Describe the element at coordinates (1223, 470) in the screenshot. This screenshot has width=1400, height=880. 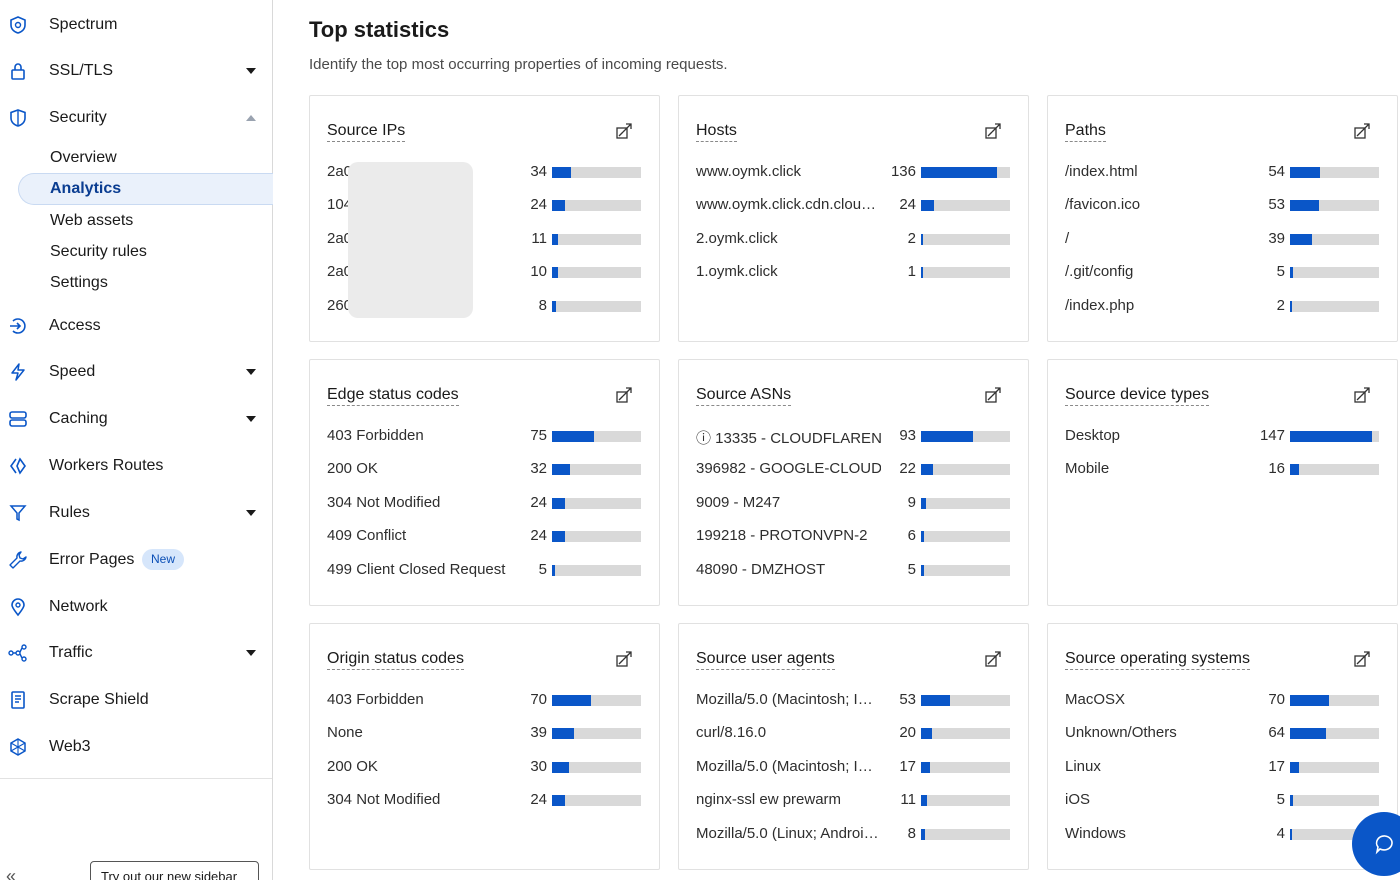
I see `stat-row: Mobile 16` at that location.